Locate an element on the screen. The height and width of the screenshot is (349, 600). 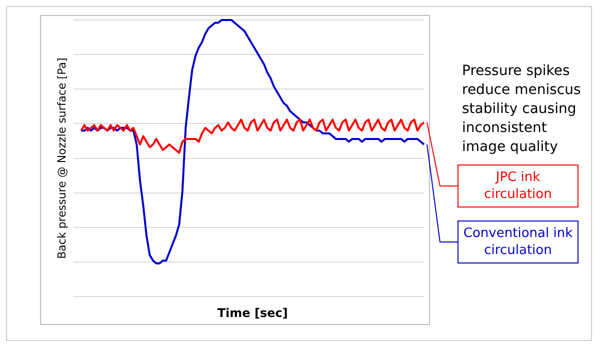
text: Pressure spikes reduce meniscus stability causing inconsistent image quality is located at coordinates (522, 109).